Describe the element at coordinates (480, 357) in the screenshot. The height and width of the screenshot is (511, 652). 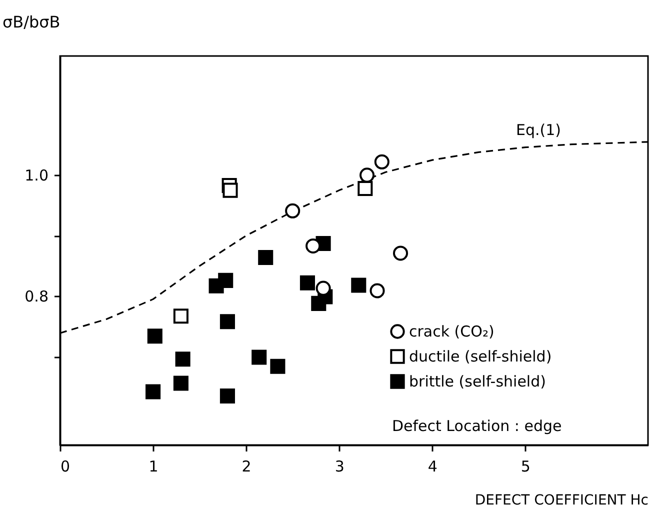
I see `legend-label: ductile (self-shield)` at that location.